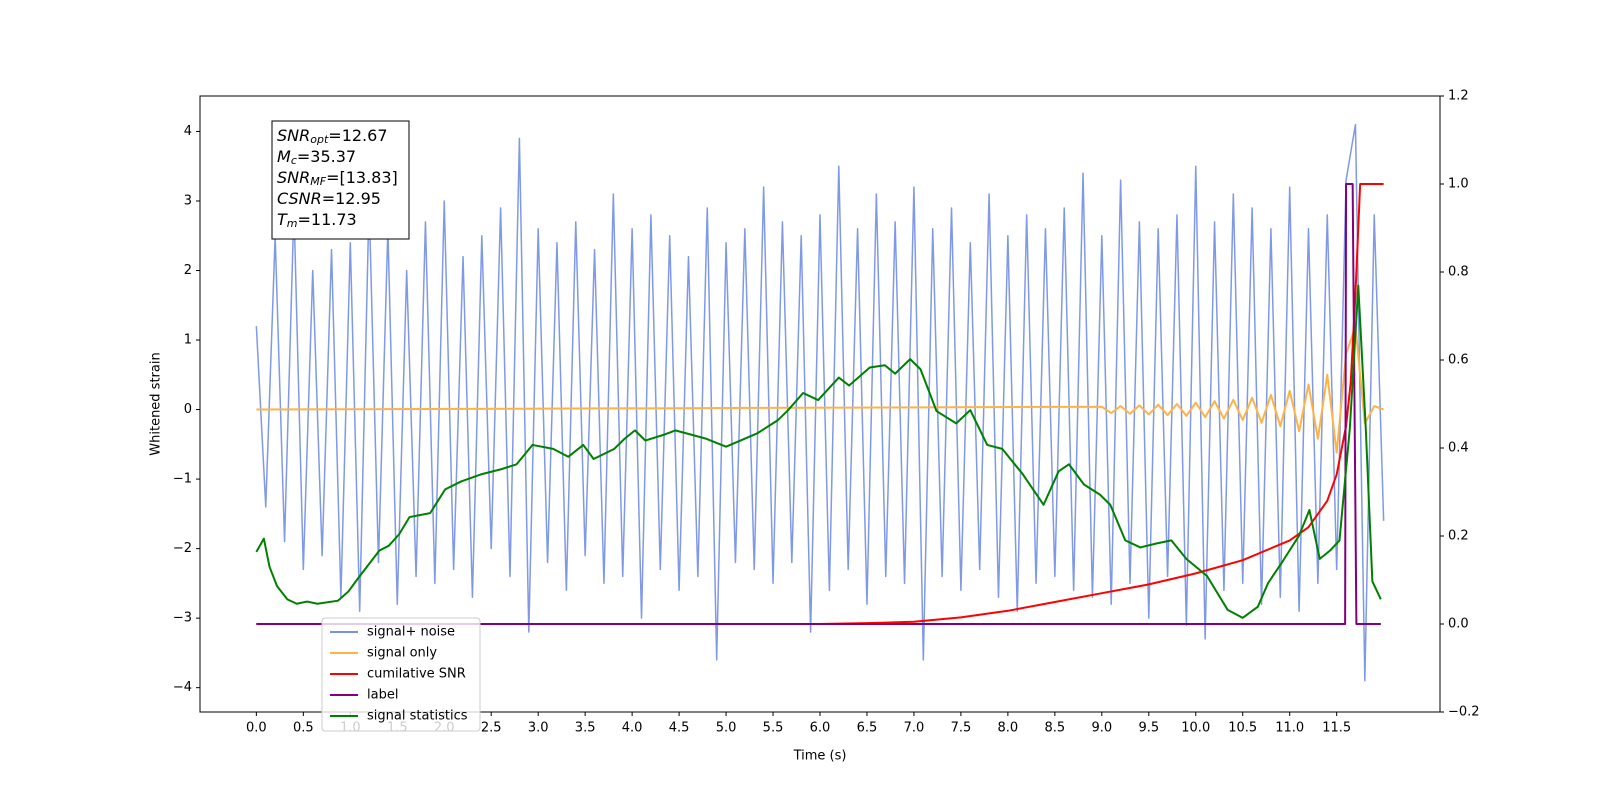 This screenshot has height=800, width=1600. What do you see at coordinates (1242, 728) in the screenshot?
I see `x-tick-label: 10.5` at bounding box center [1242, 728].